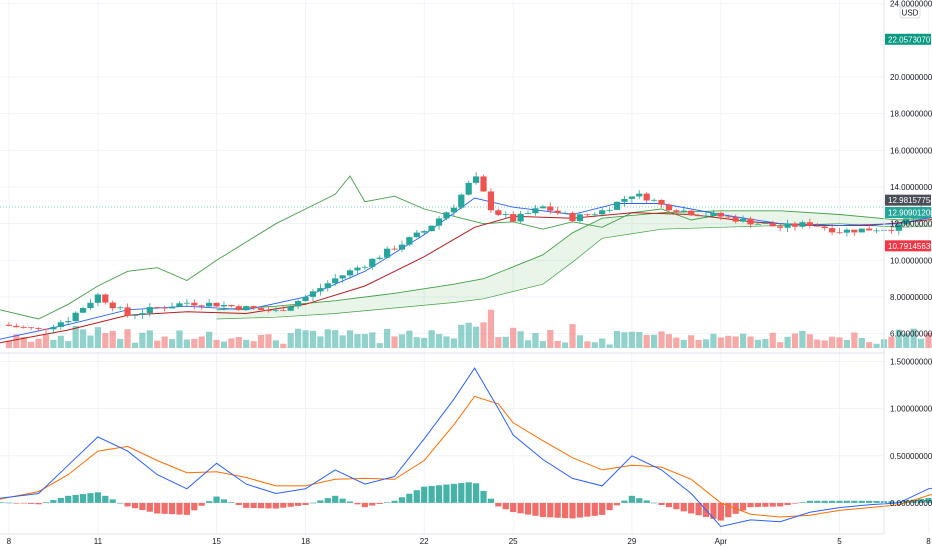 This screenshot has height=550, width=932. I want to click on stop-price-tag, so click(908, 246).